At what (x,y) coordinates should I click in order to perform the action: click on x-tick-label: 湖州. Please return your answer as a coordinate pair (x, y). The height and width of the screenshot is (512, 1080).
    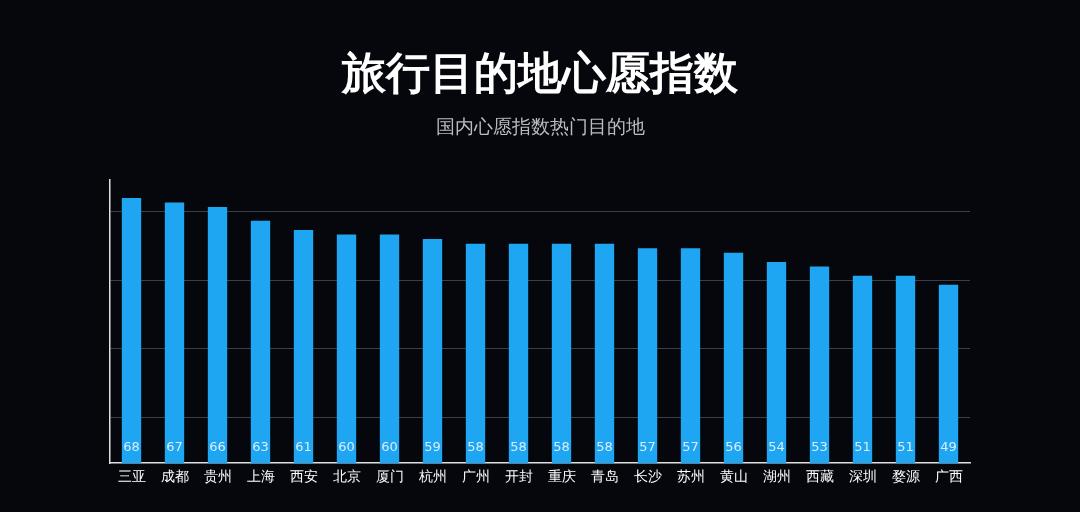
    Looking at the image, I should click on (776, 476).